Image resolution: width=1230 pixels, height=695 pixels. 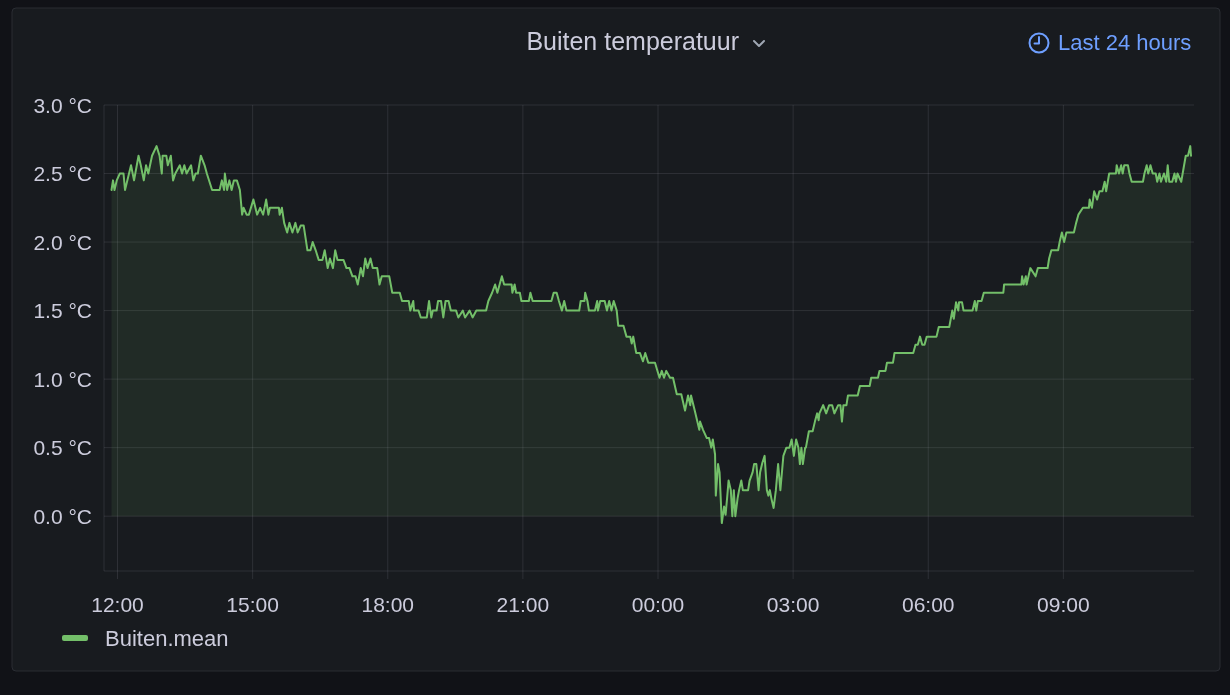 I want to click on y-tick-label: 1.0 °C, so click(x=62, y=379).